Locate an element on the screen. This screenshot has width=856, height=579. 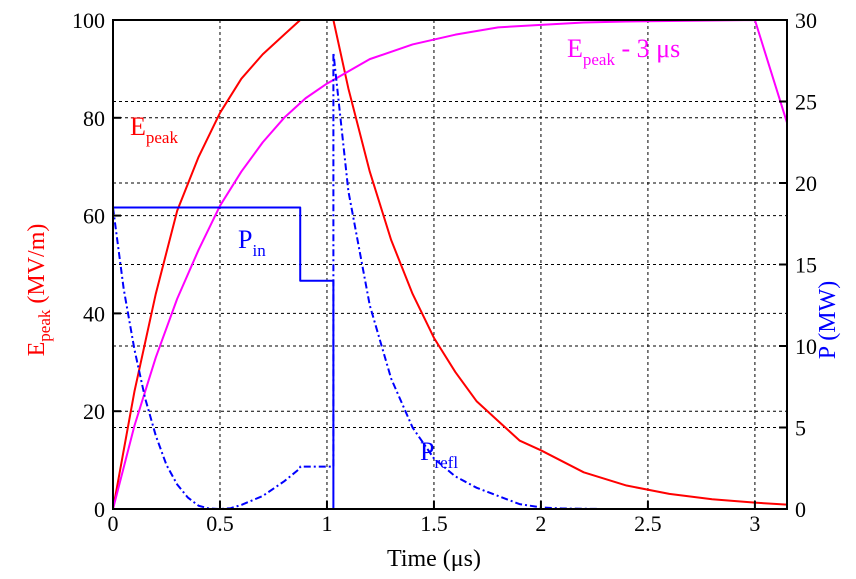
x-tick-label: 1.5 is located at coordinates (434, 523).